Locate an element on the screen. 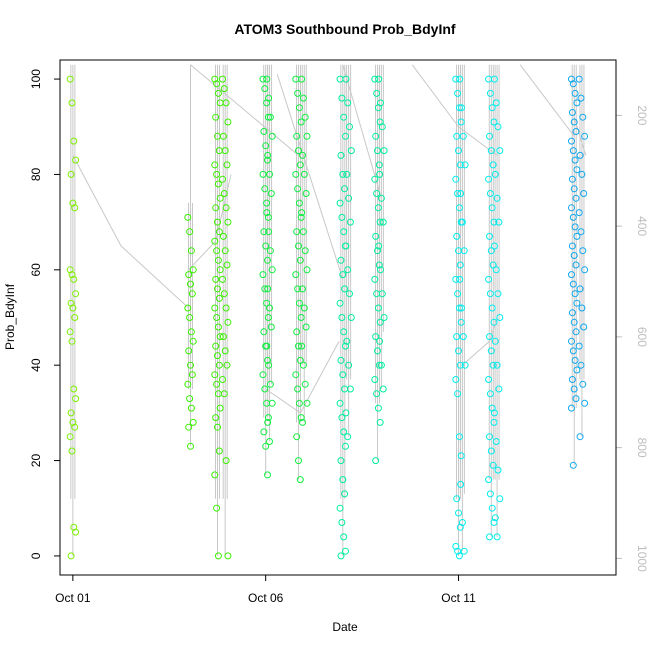 This screenshot has height=650, width=650. y2-tick-label: 400 is located at coordinates (642, 226).